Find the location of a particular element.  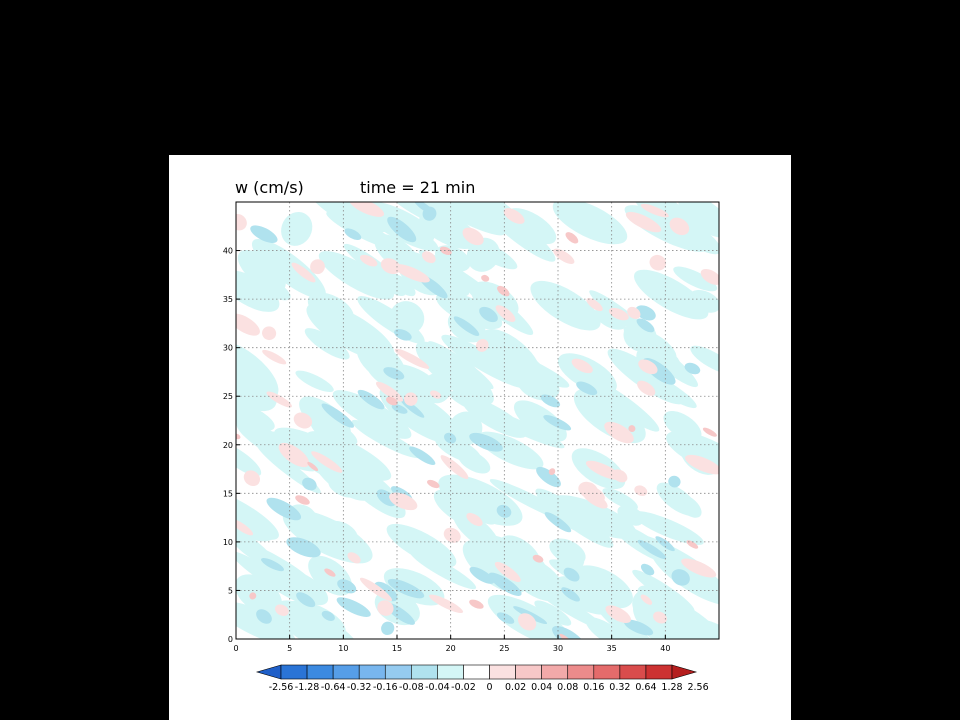

x-tick-label: 40 is located at coordinates (665, 648).